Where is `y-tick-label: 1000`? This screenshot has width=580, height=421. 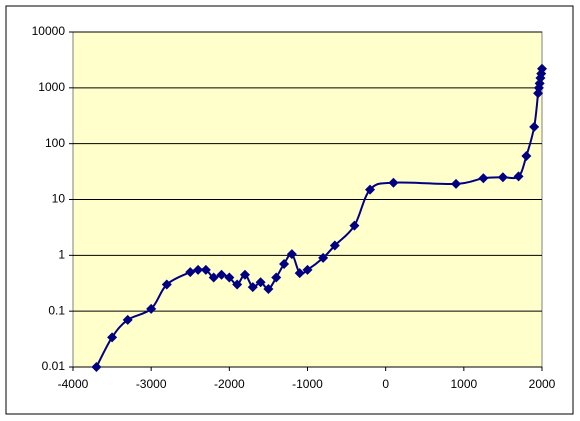
y-tick-label: 1000 is located at coordinates (51, 87).